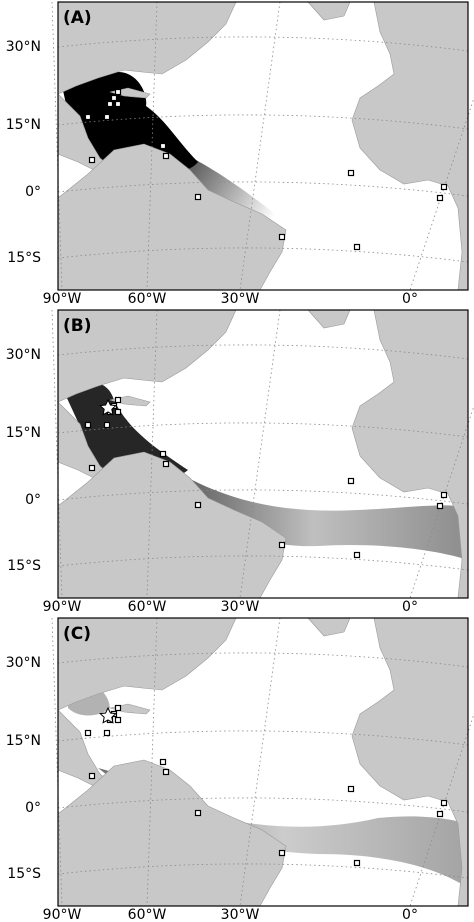 The width and height of the screenshot is (474, 922). Describe the element at coordinates (77, 634) in the screenshot. I see `panel-label: (C)` at that location.